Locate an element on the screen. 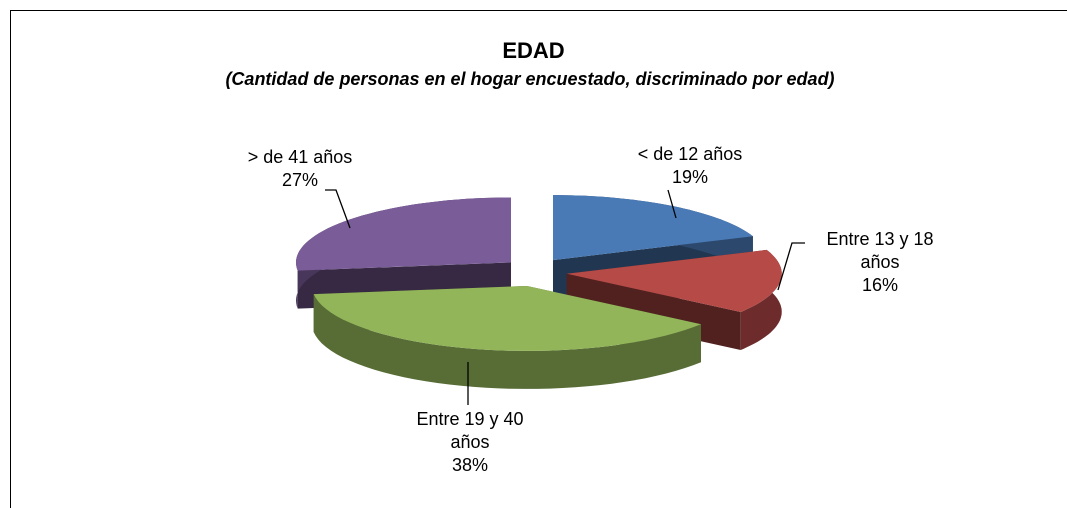 The image size is (1067, 508). slice-wall is located at coordinates (507, 341).